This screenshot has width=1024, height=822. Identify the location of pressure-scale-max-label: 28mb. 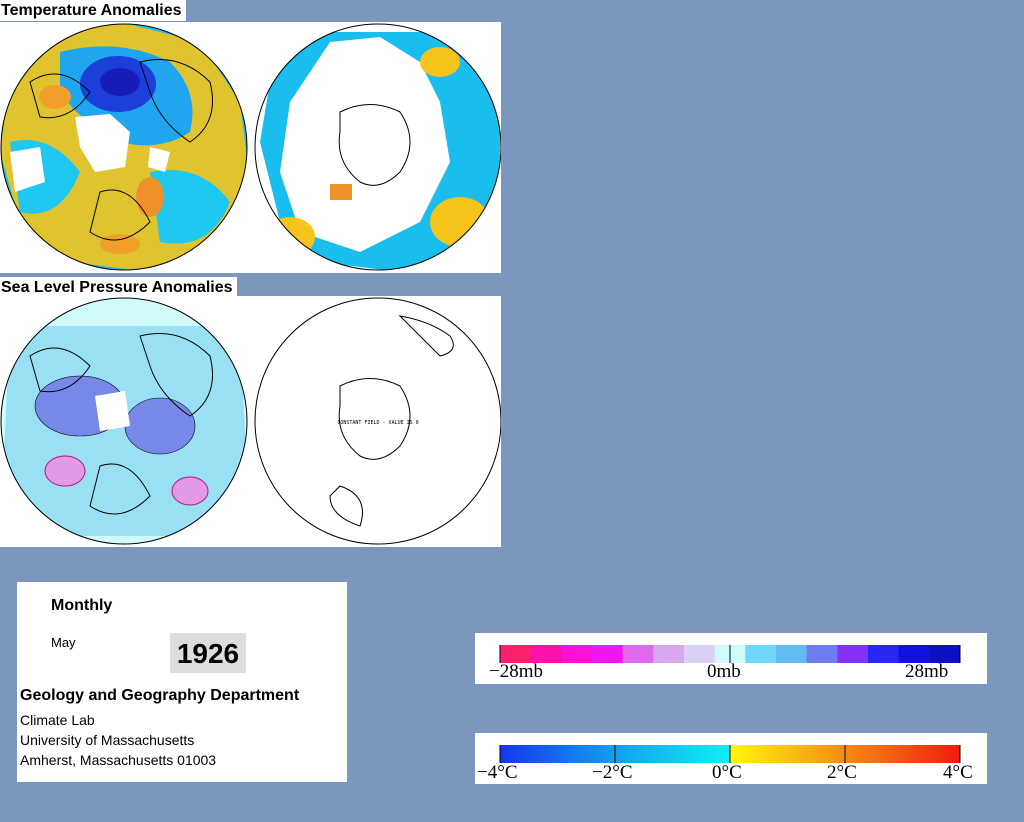
(926, 671).